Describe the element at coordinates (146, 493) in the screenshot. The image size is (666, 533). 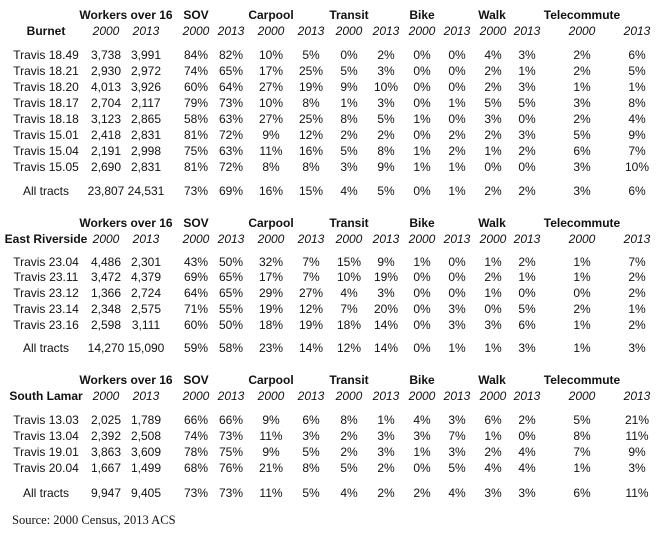
I see `total-cell: 9,405` at that location.